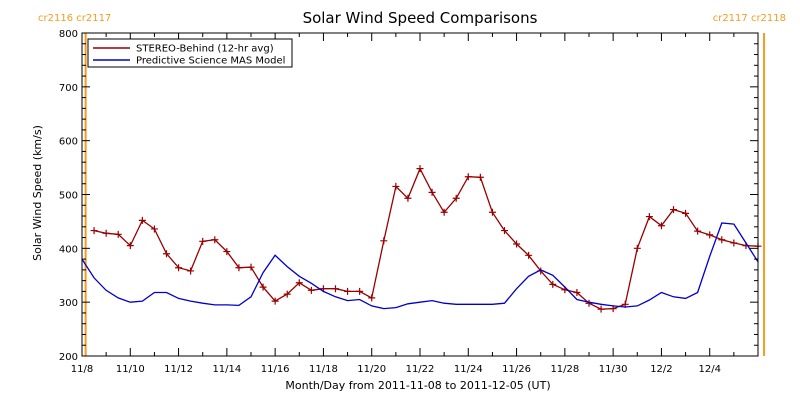 The height and width of the screenshot is (400, 800). I want to click on legend-entry: Predictive Science MAS Model, so click(210, 61).